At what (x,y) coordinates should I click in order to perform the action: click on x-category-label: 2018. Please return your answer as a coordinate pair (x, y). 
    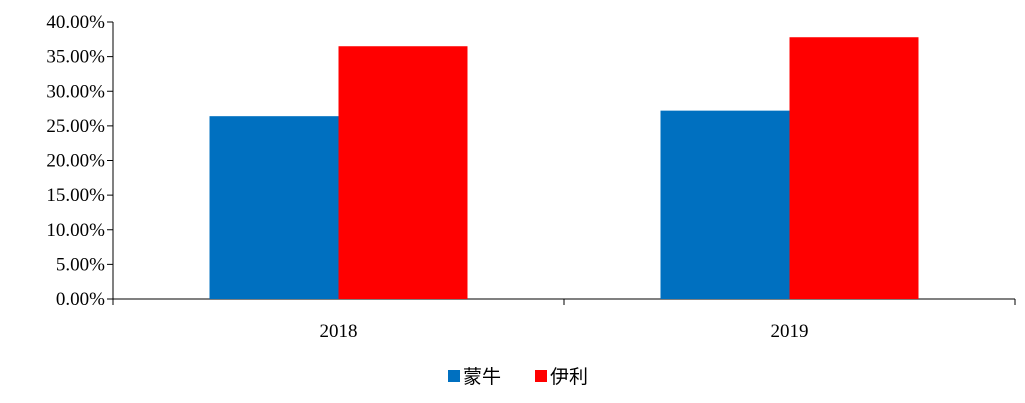
    Looking at the image, I should click on (339, 331).